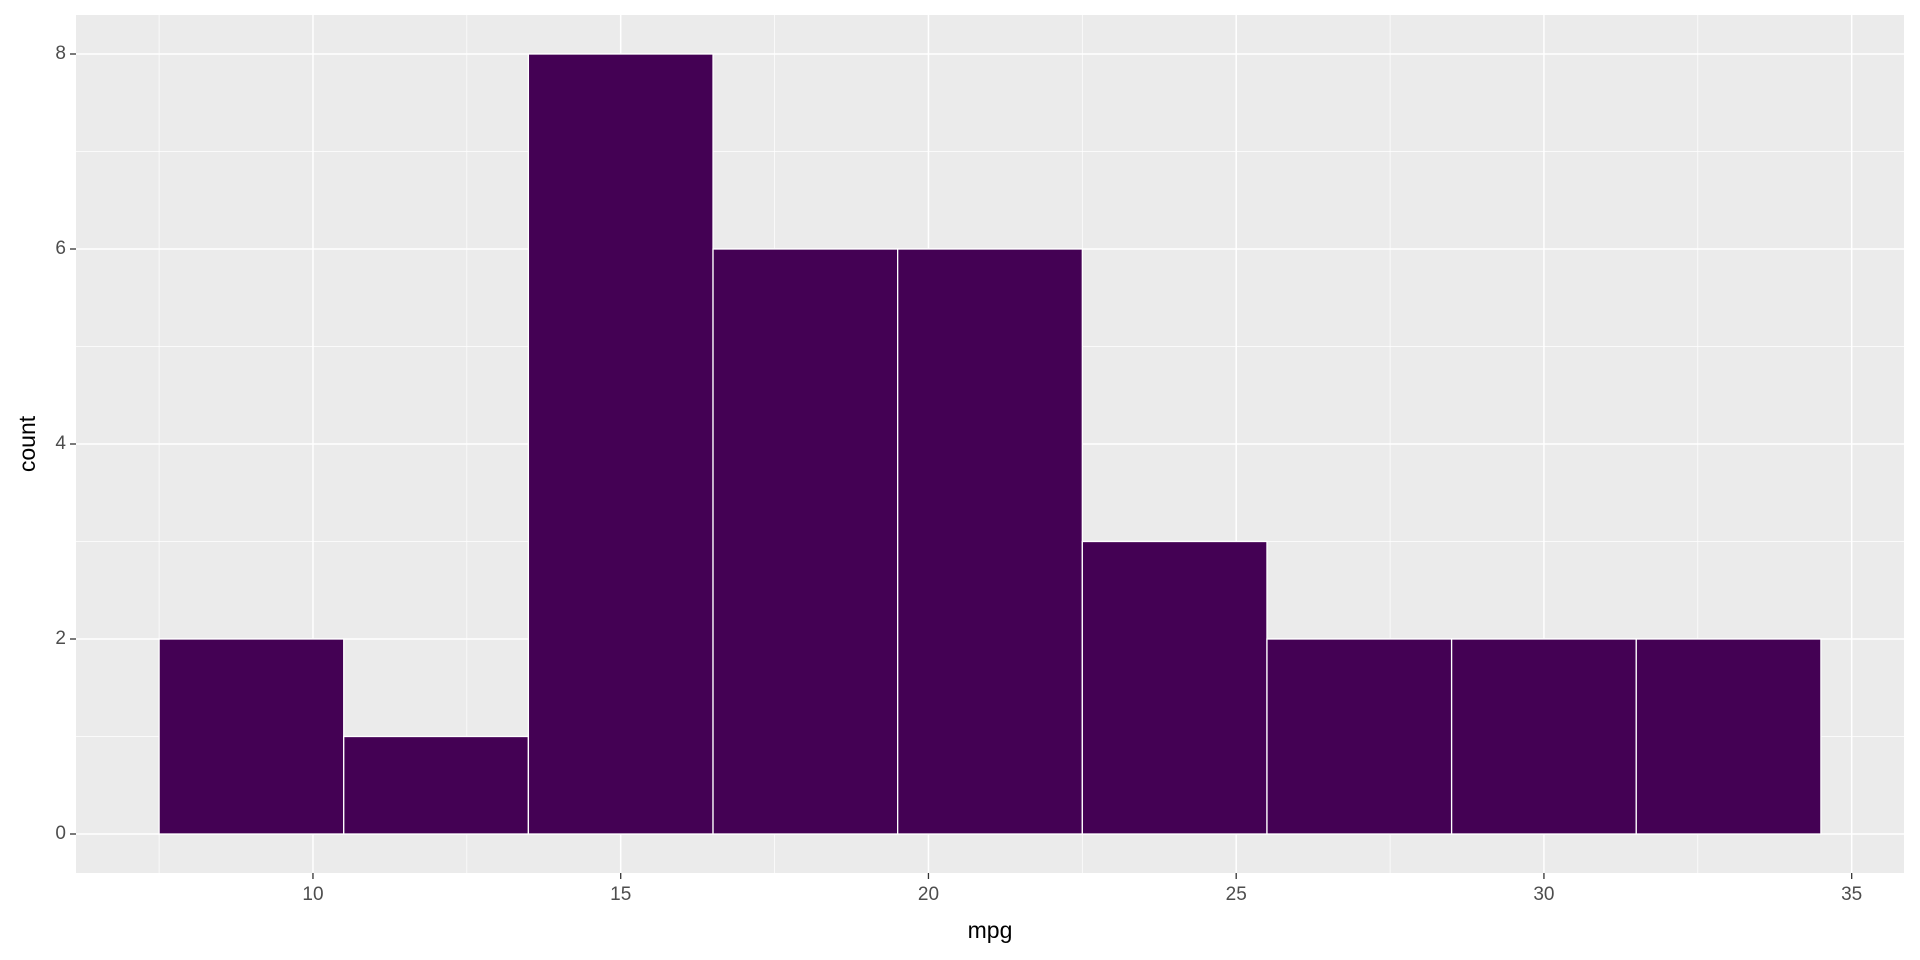 This screenshot has height=960, width=1920. I want to click on x-tick-label: 25, so click(1236, 894).